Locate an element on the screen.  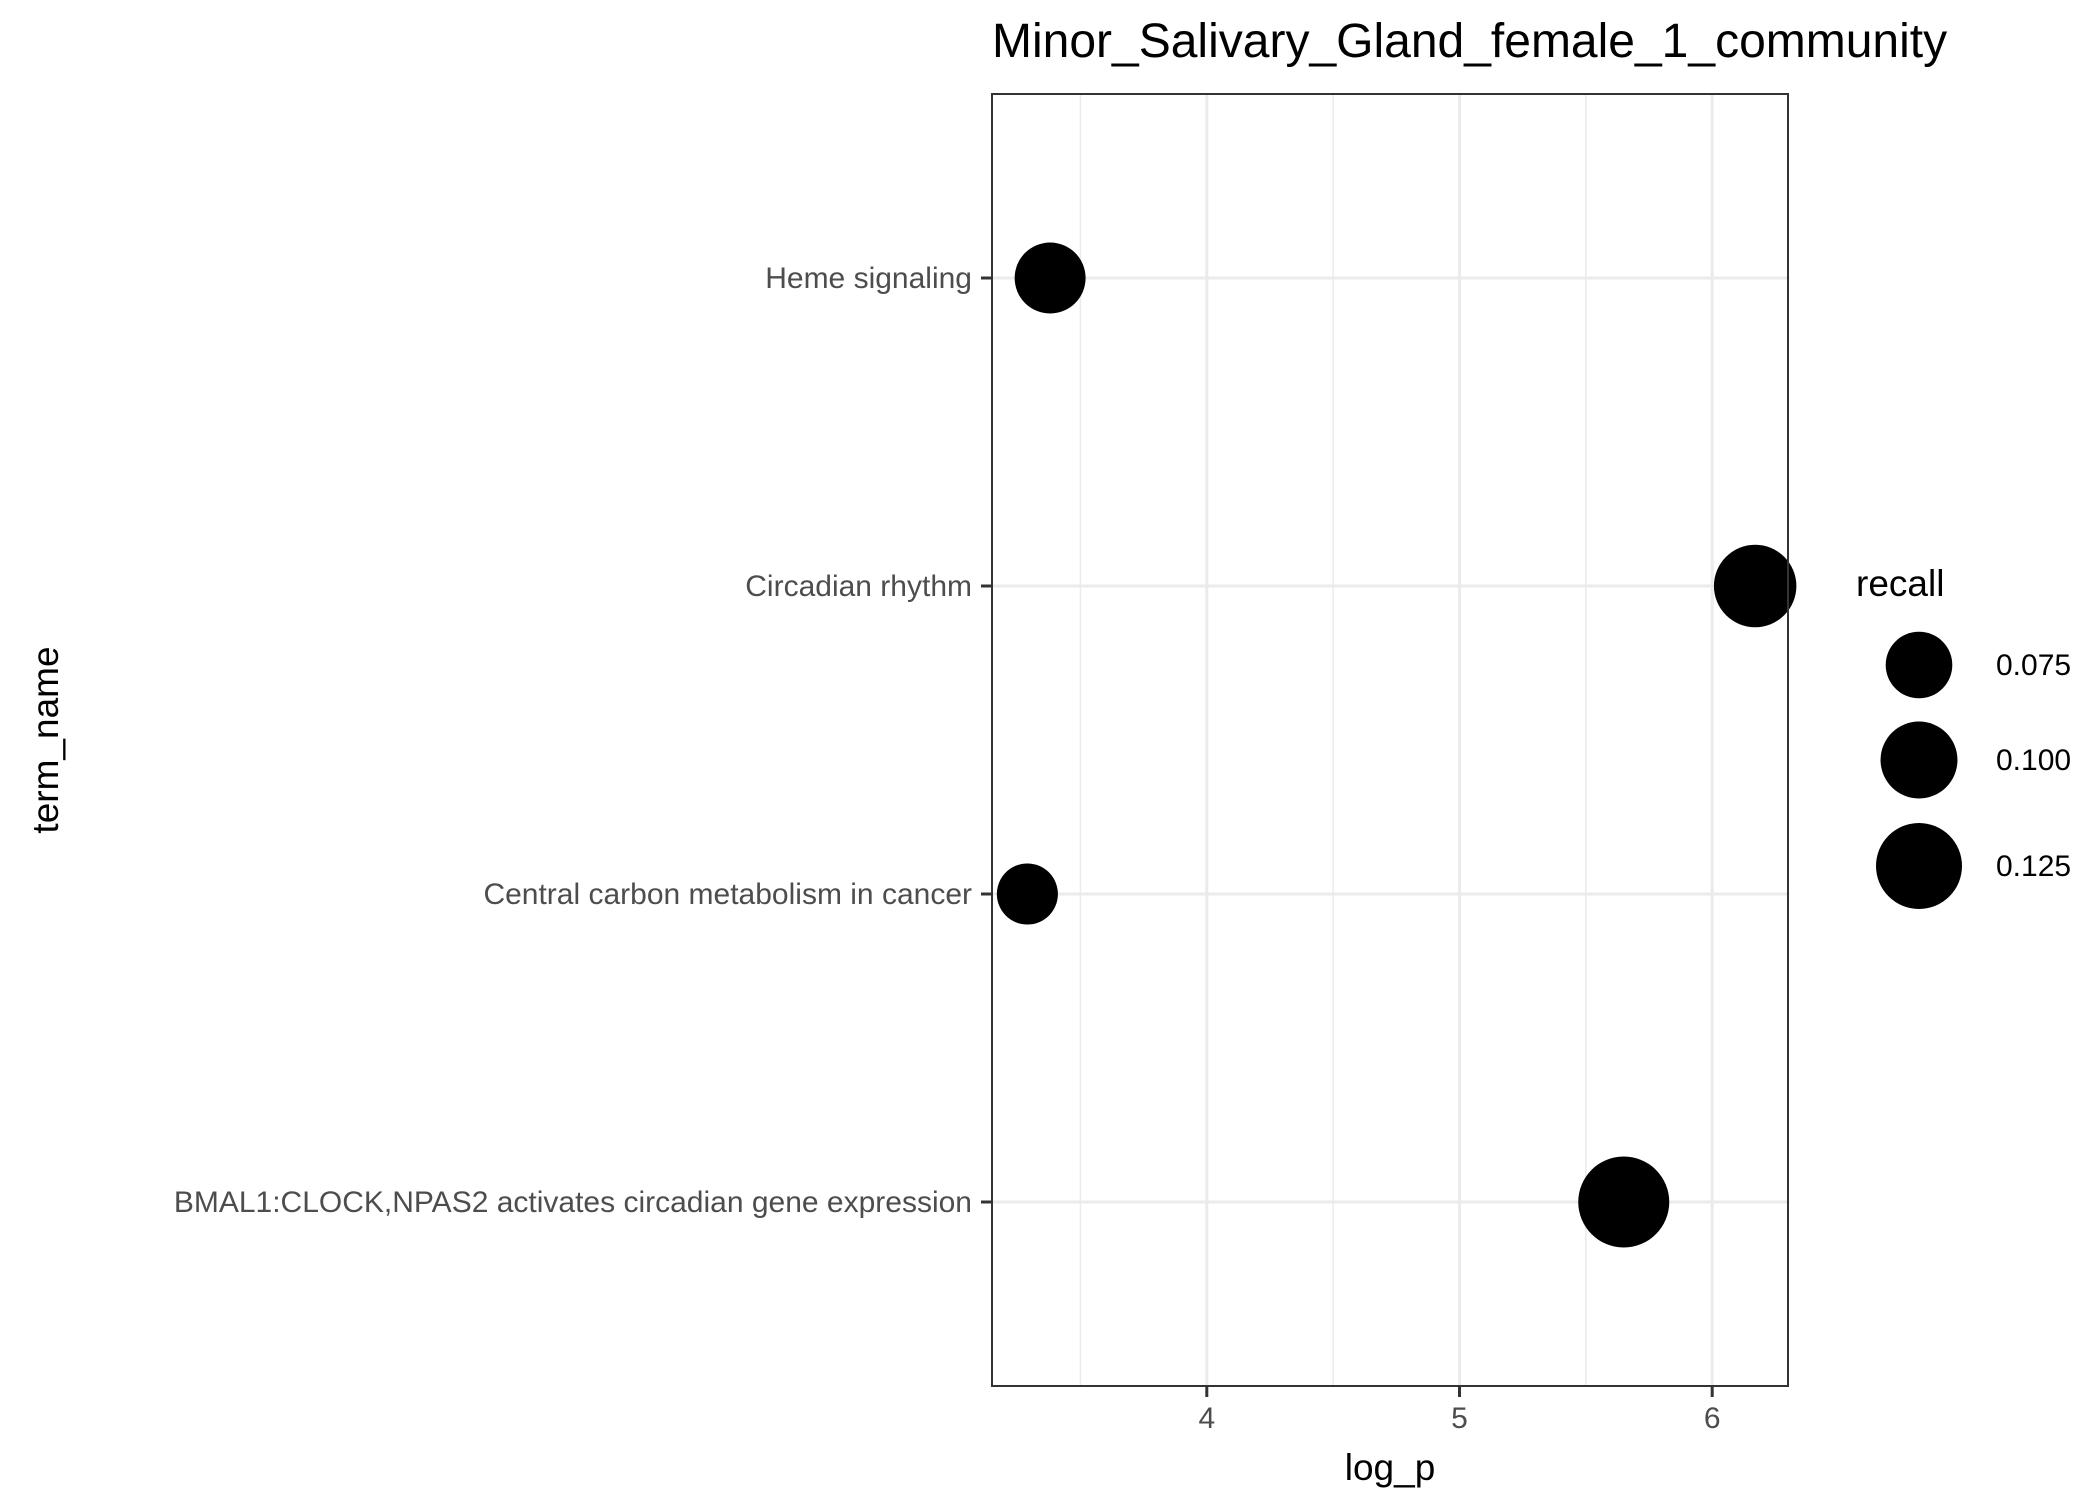
y-tick-label: Central carbon metabolism in cancer is located at coordinates (727, 894).